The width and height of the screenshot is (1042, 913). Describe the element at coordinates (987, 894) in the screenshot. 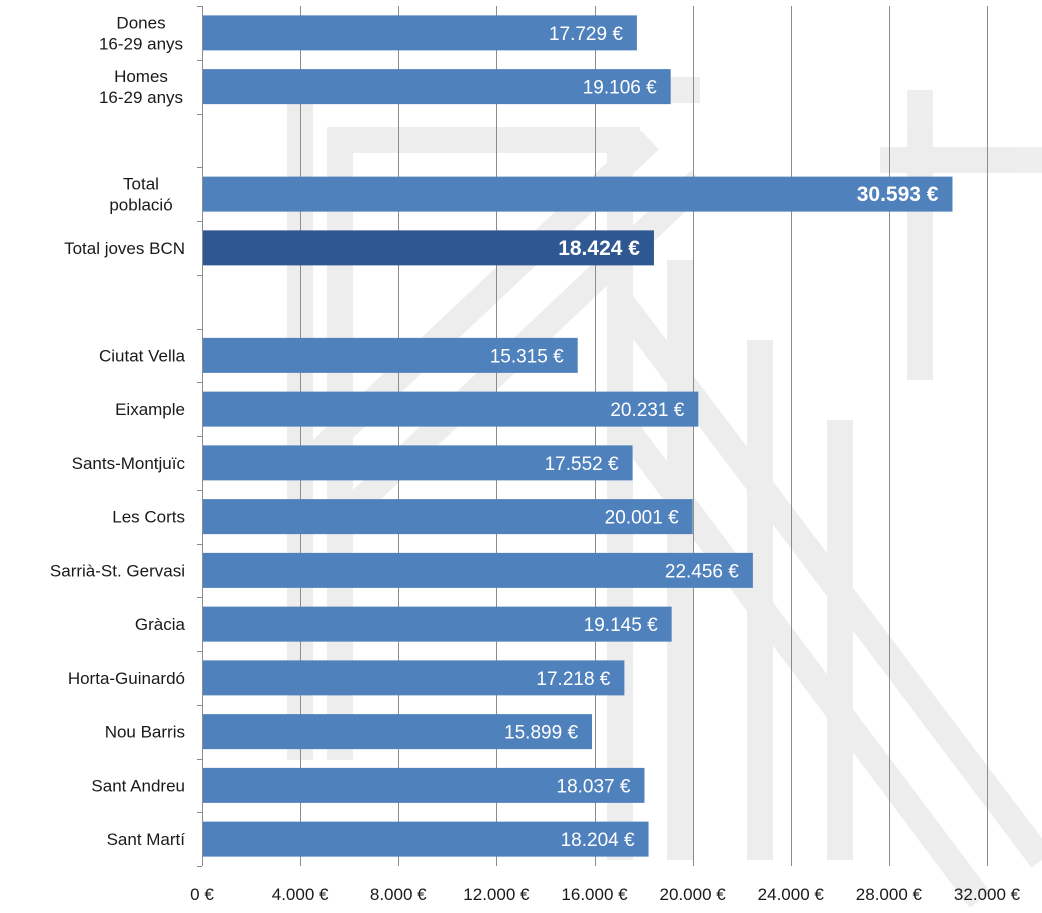

I see `x-tick-label: 32.000 €` at that location.